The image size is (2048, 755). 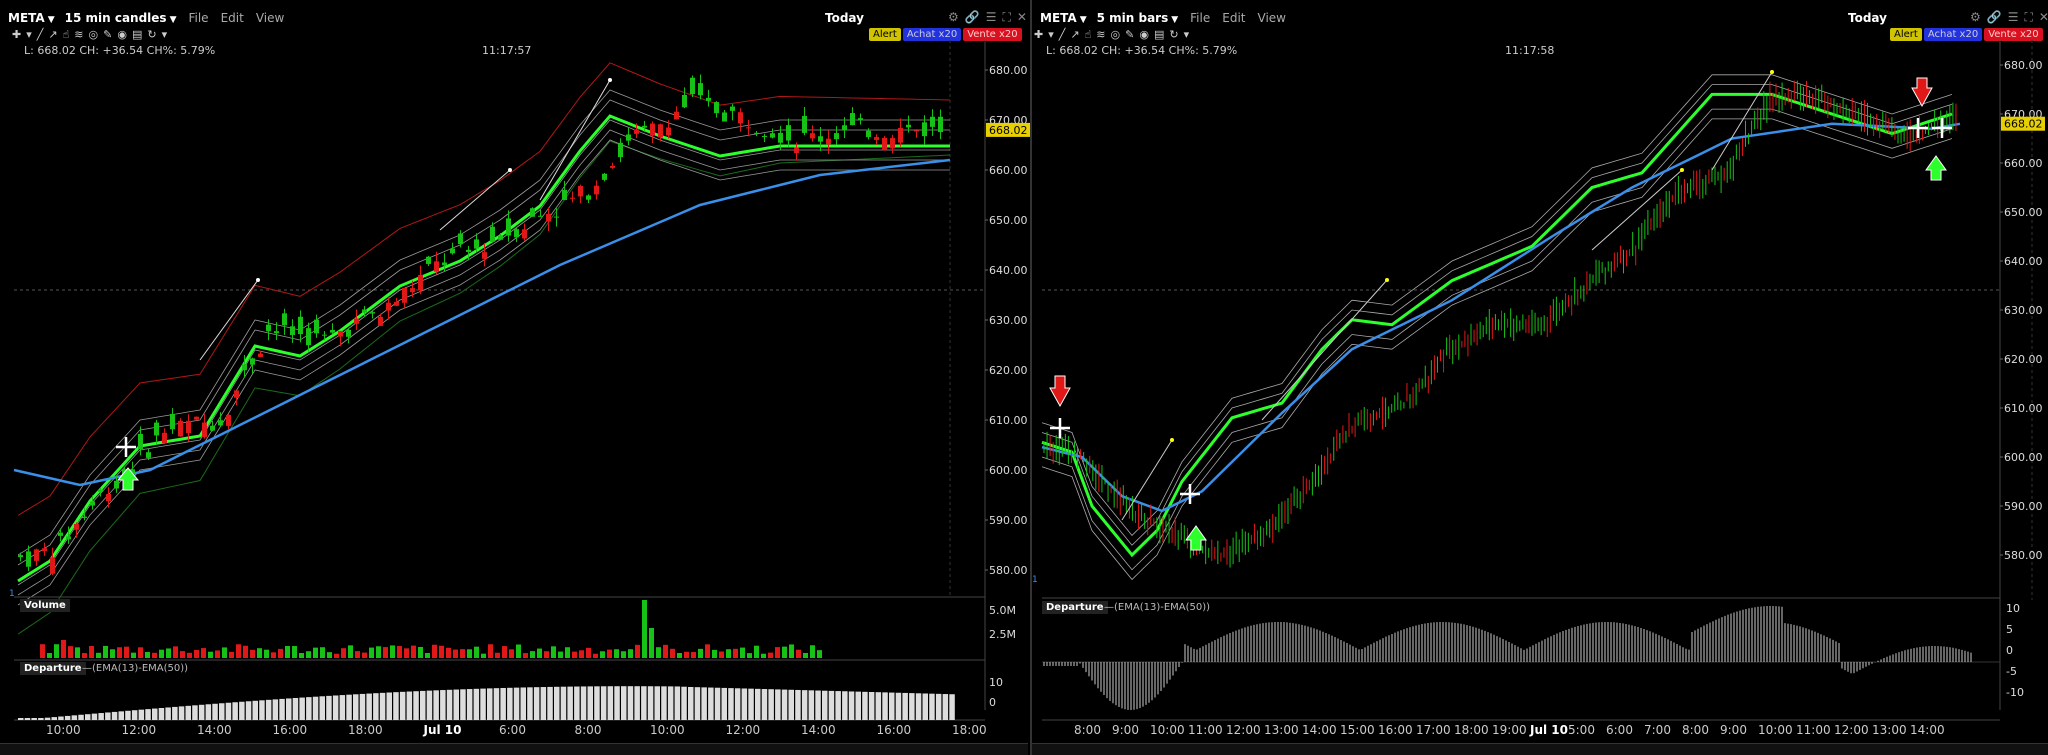 I want to click on drawing-toolbar: ✚ ▾ ╱ ↗ ☝ ≋ ◎ ✎ ◉ ▤ ↻ ▾, so click(x=89, y=34).